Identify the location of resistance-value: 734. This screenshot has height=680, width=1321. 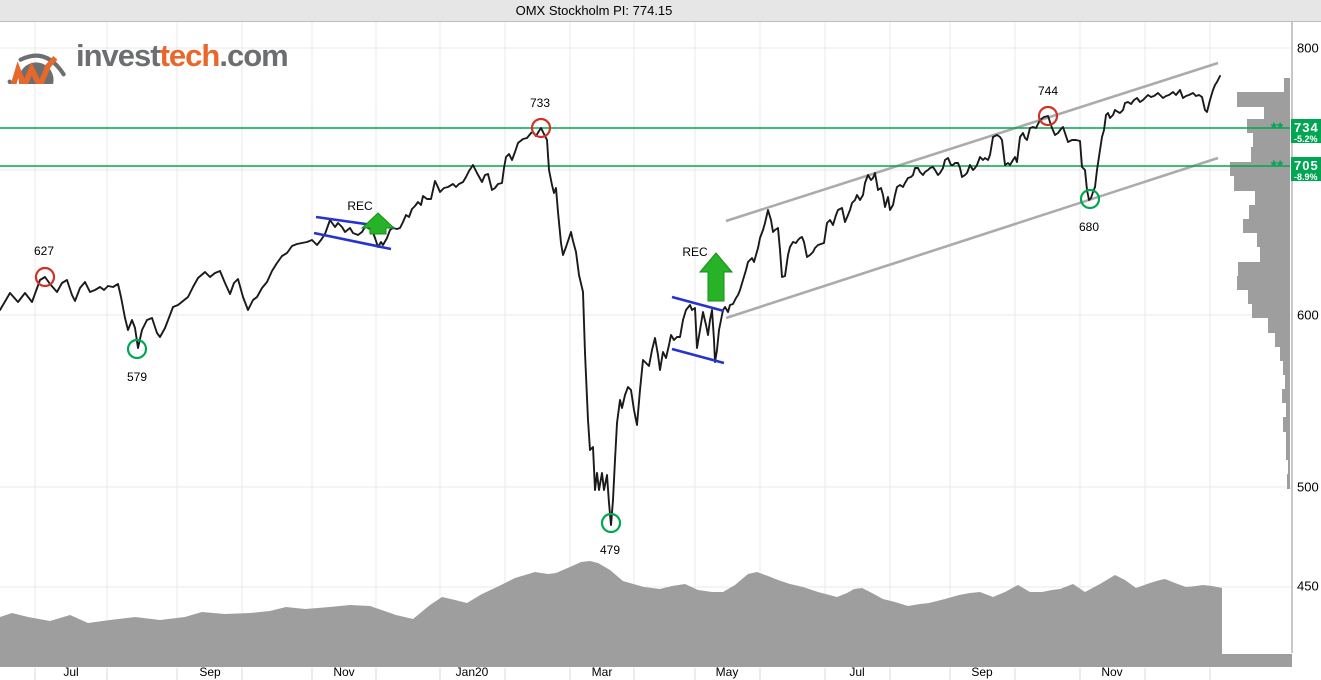
(1306, 127).